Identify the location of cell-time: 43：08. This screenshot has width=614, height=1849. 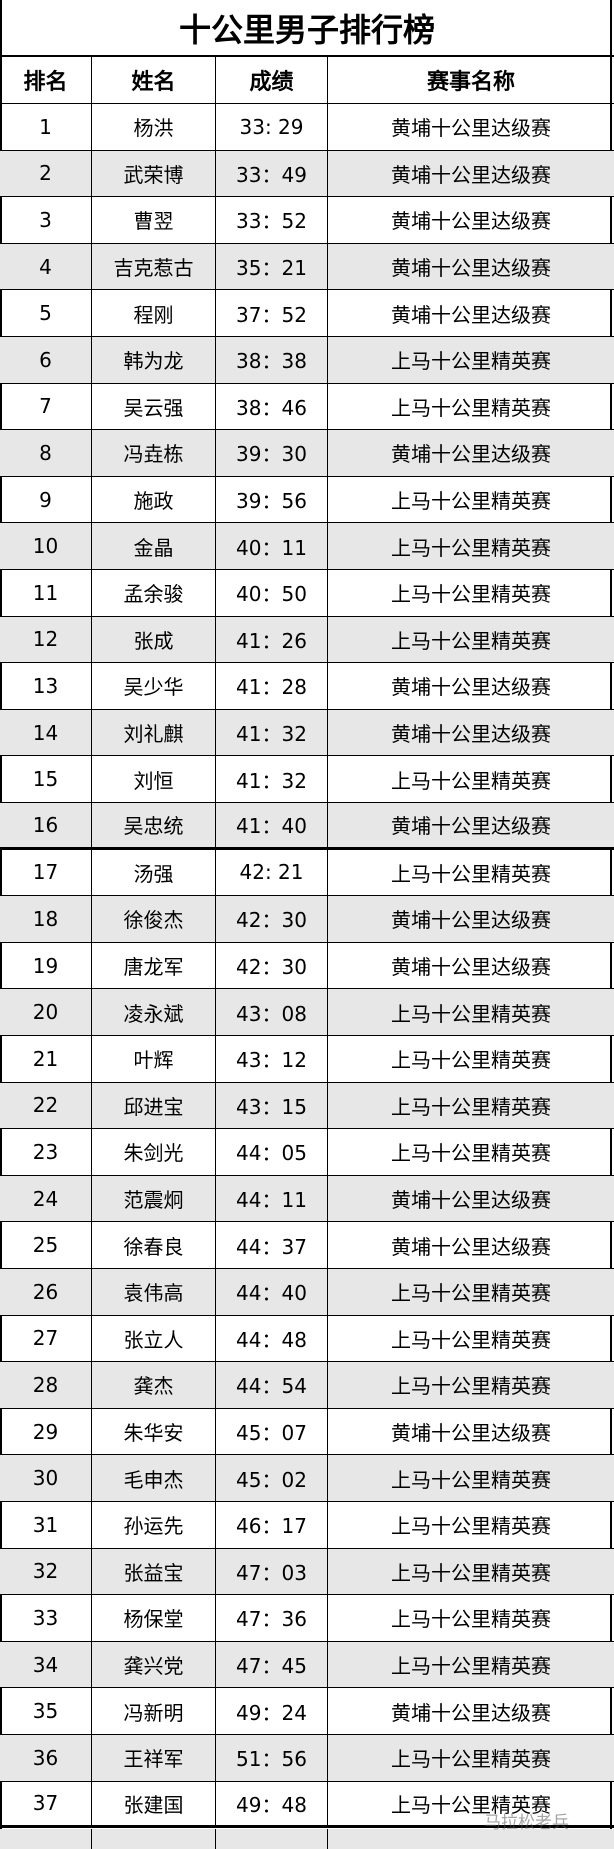
(272, 1012).